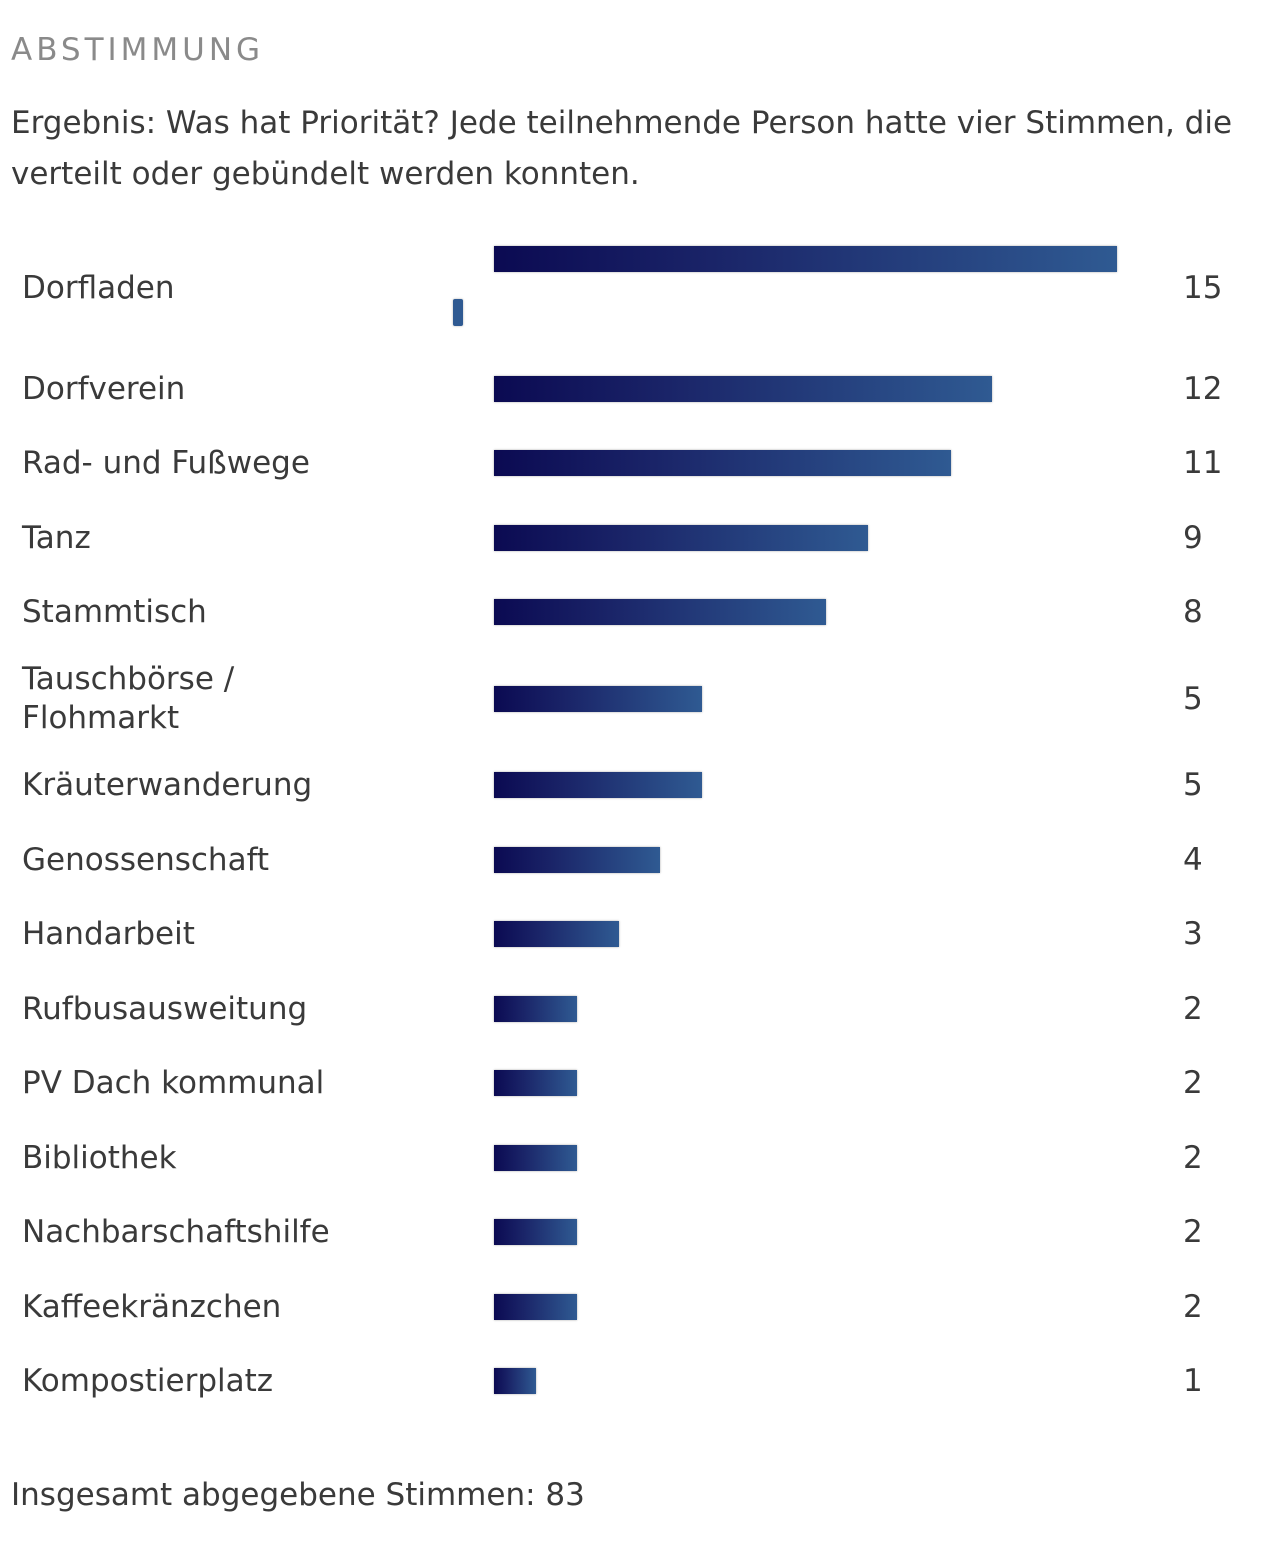 The width and height of the screenshot is (1278, 1553). I want to click on category-label: Dorfverein, so click(104, 389).